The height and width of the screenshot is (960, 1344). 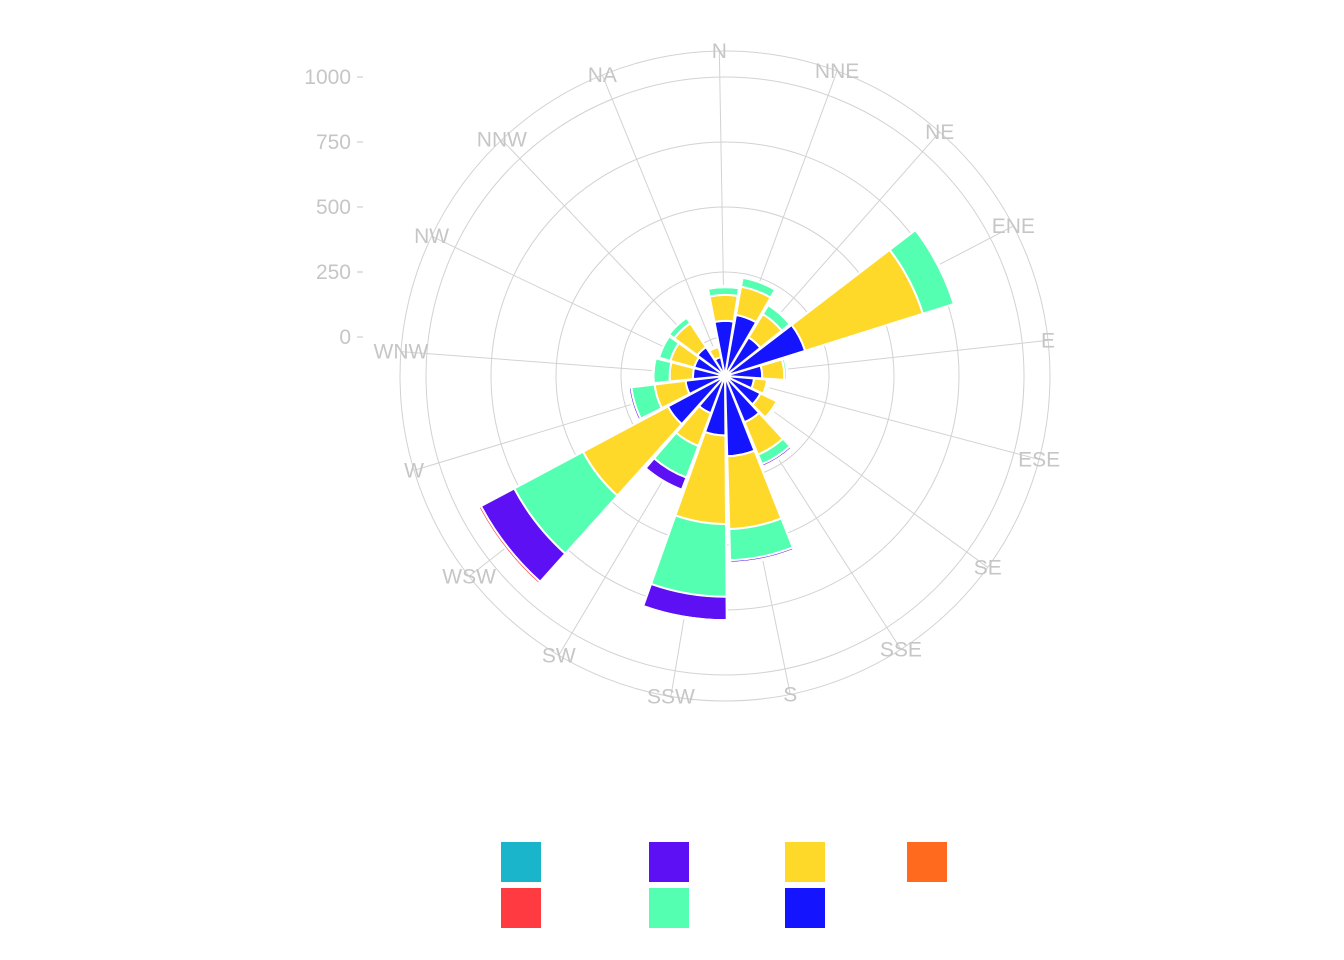 What do you see at coordinates (758, 287) in the screenshot?
I see `bar-nne-s4` at bounding box center [758, 287].